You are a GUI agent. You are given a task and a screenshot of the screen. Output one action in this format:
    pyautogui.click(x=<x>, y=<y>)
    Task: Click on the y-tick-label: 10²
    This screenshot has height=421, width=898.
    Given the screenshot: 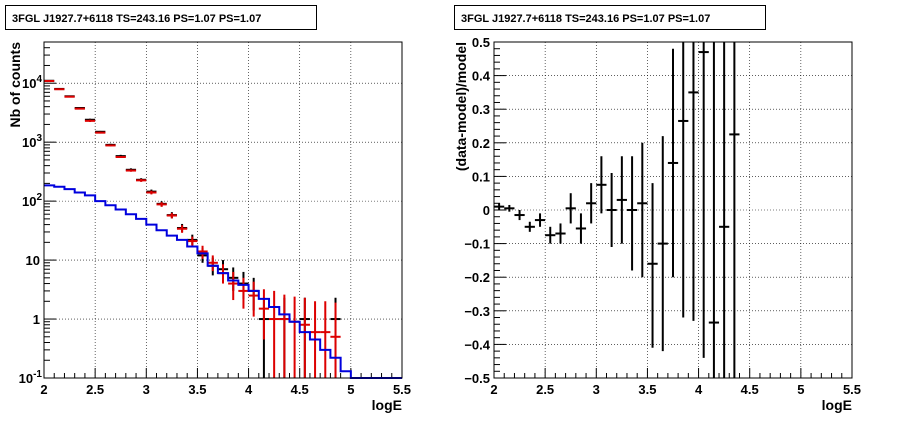 What is the action you would take?
    pyautogui.click(x=32, y=200)
    